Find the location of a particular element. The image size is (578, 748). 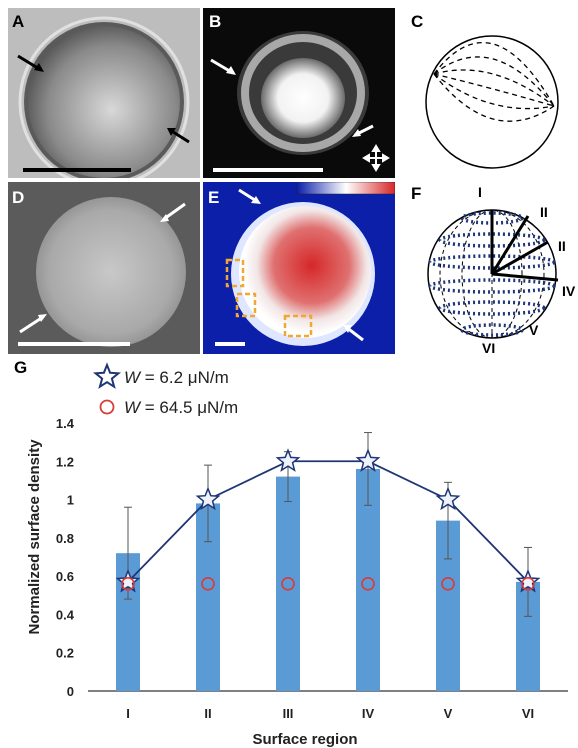

panel-a-image is located at coordinates (104, 93).